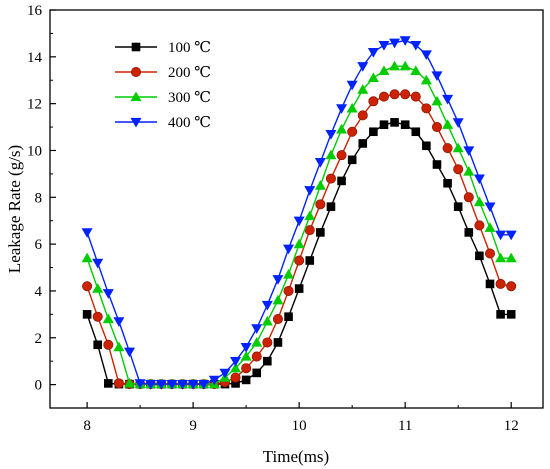  What do you see at coordinates (41, 198) in the screenshot?
I see `y-axis: 0 2 4 6 8 10 12 14 16` at bounding box center [41, 198].